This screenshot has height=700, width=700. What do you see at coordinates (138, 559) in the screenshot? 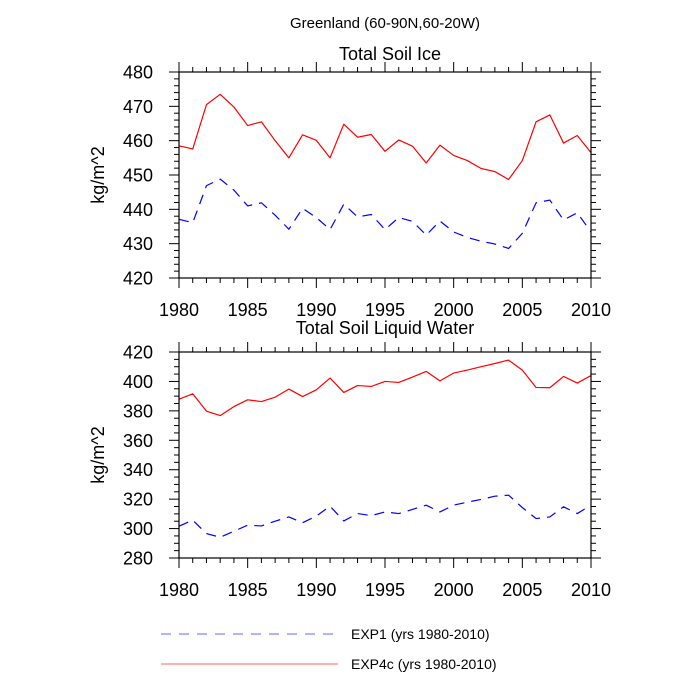
I see `y-tick-label: 280` at bounding box center [138, 559].